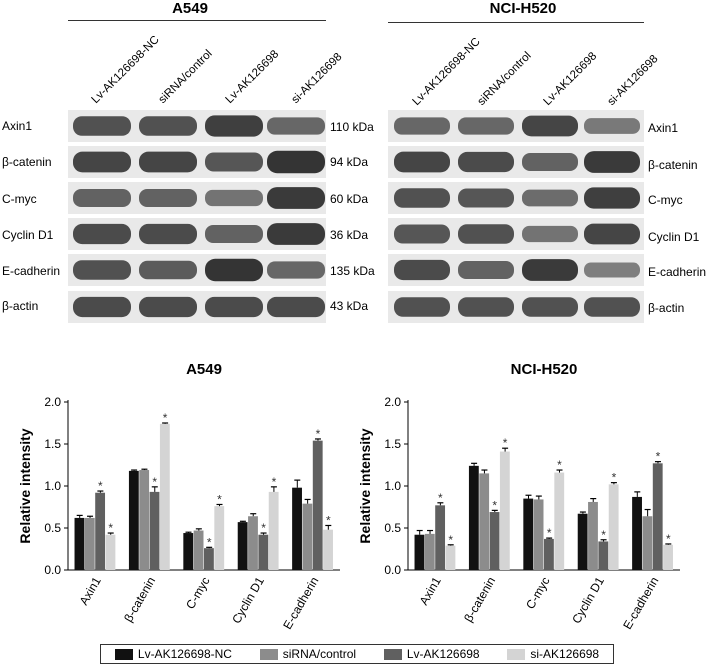 This screenshot has height=670, width=710. I want to click on chart-title: NCI-H520, so click(544, 369).